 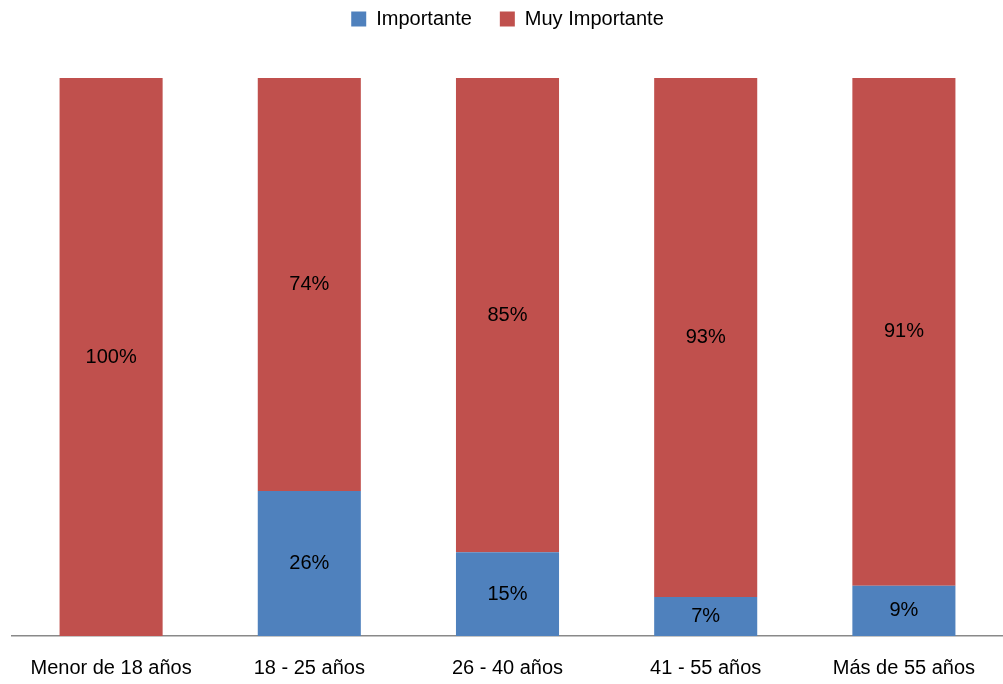 I want to click on data-label: 91%, so click(x=904, y=330).